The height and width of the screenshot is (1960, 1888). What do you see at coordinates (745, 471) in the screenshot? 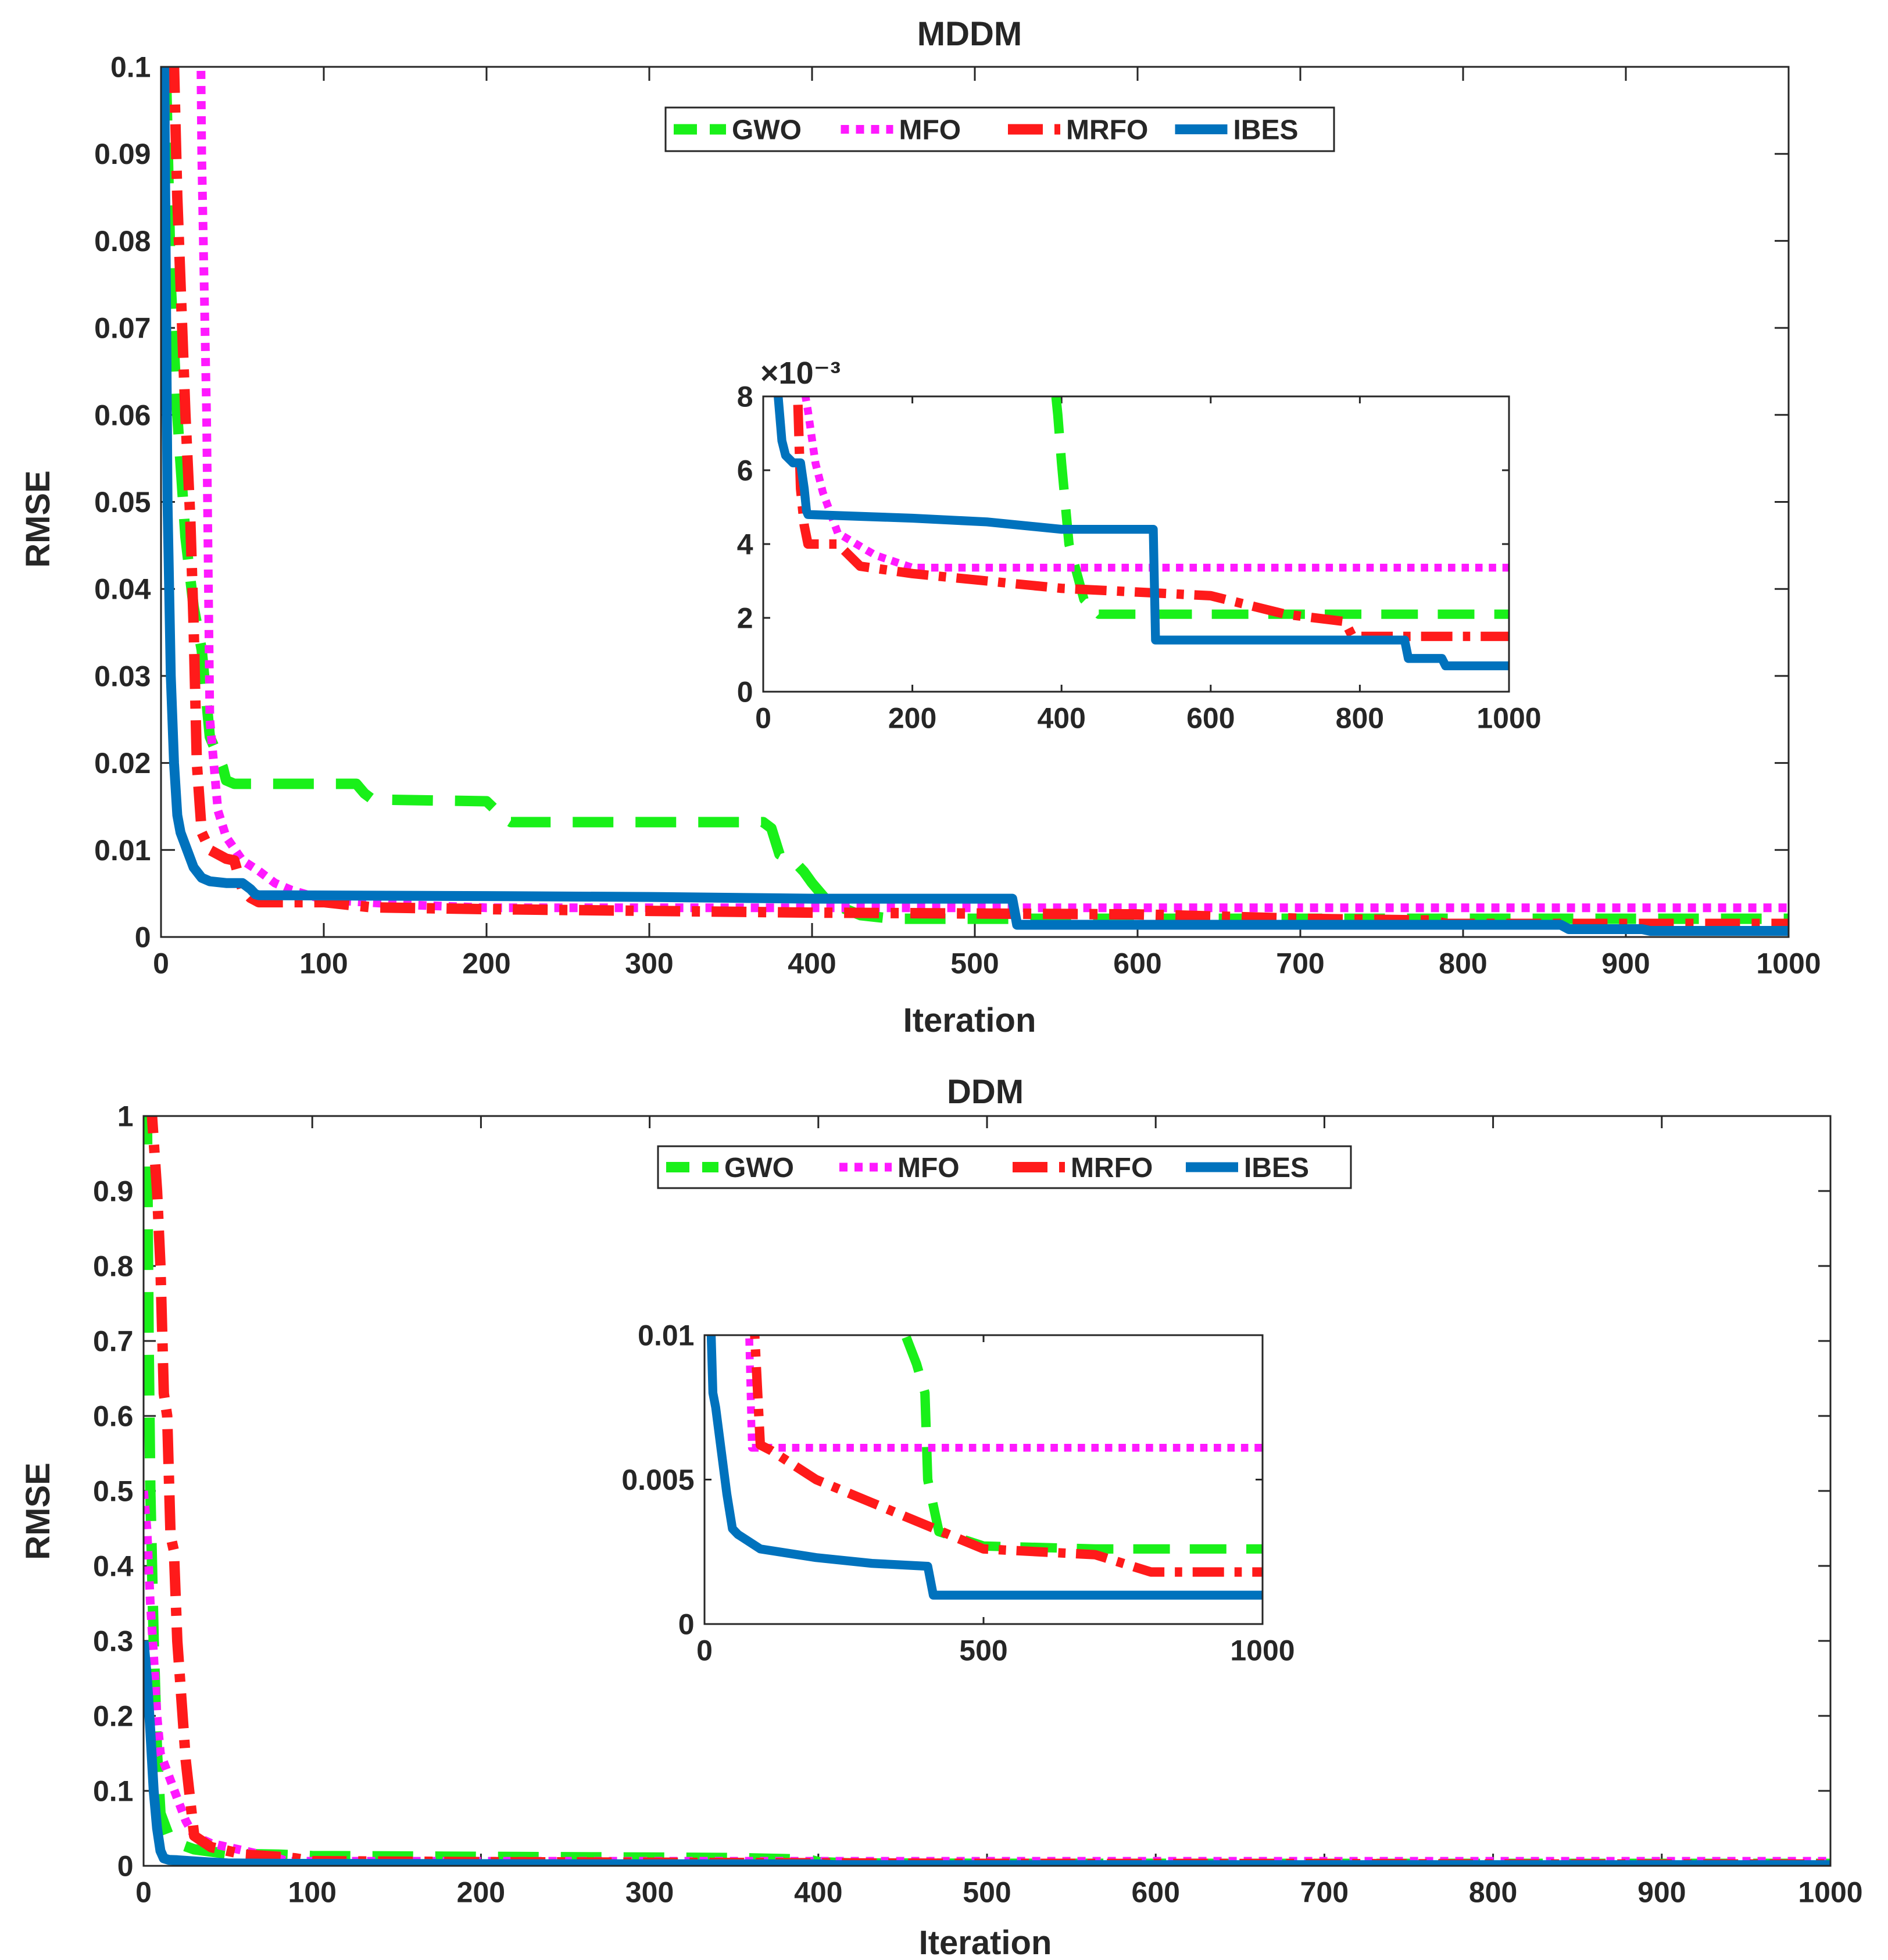
I see `y-tick-label: 6` at bounding box center [745, 471].